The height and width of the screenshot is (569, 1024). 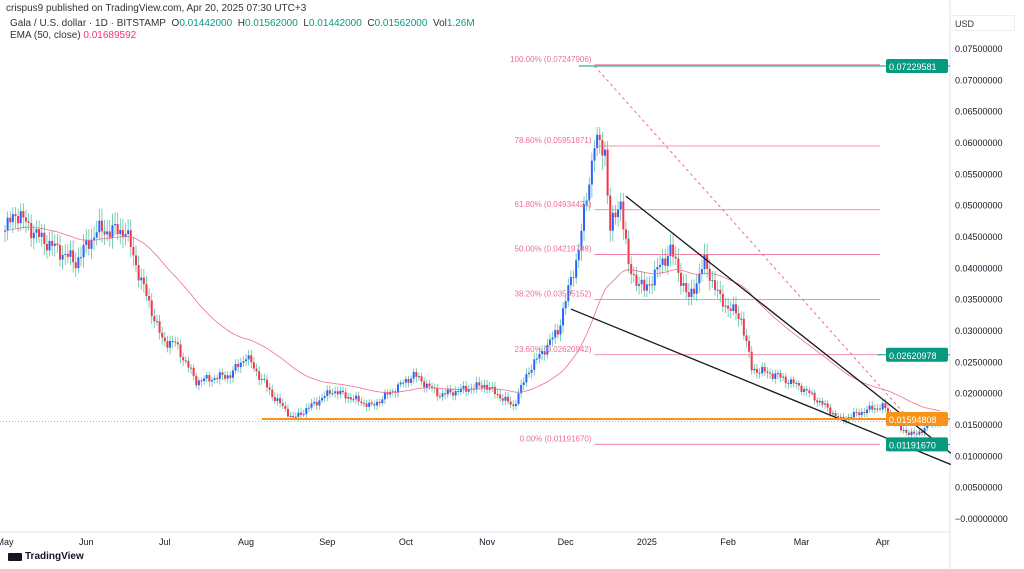 What do you see at coordinates (15, 556) in the screenshot?
I see `logo-icon` at bounding box center [15, 556].